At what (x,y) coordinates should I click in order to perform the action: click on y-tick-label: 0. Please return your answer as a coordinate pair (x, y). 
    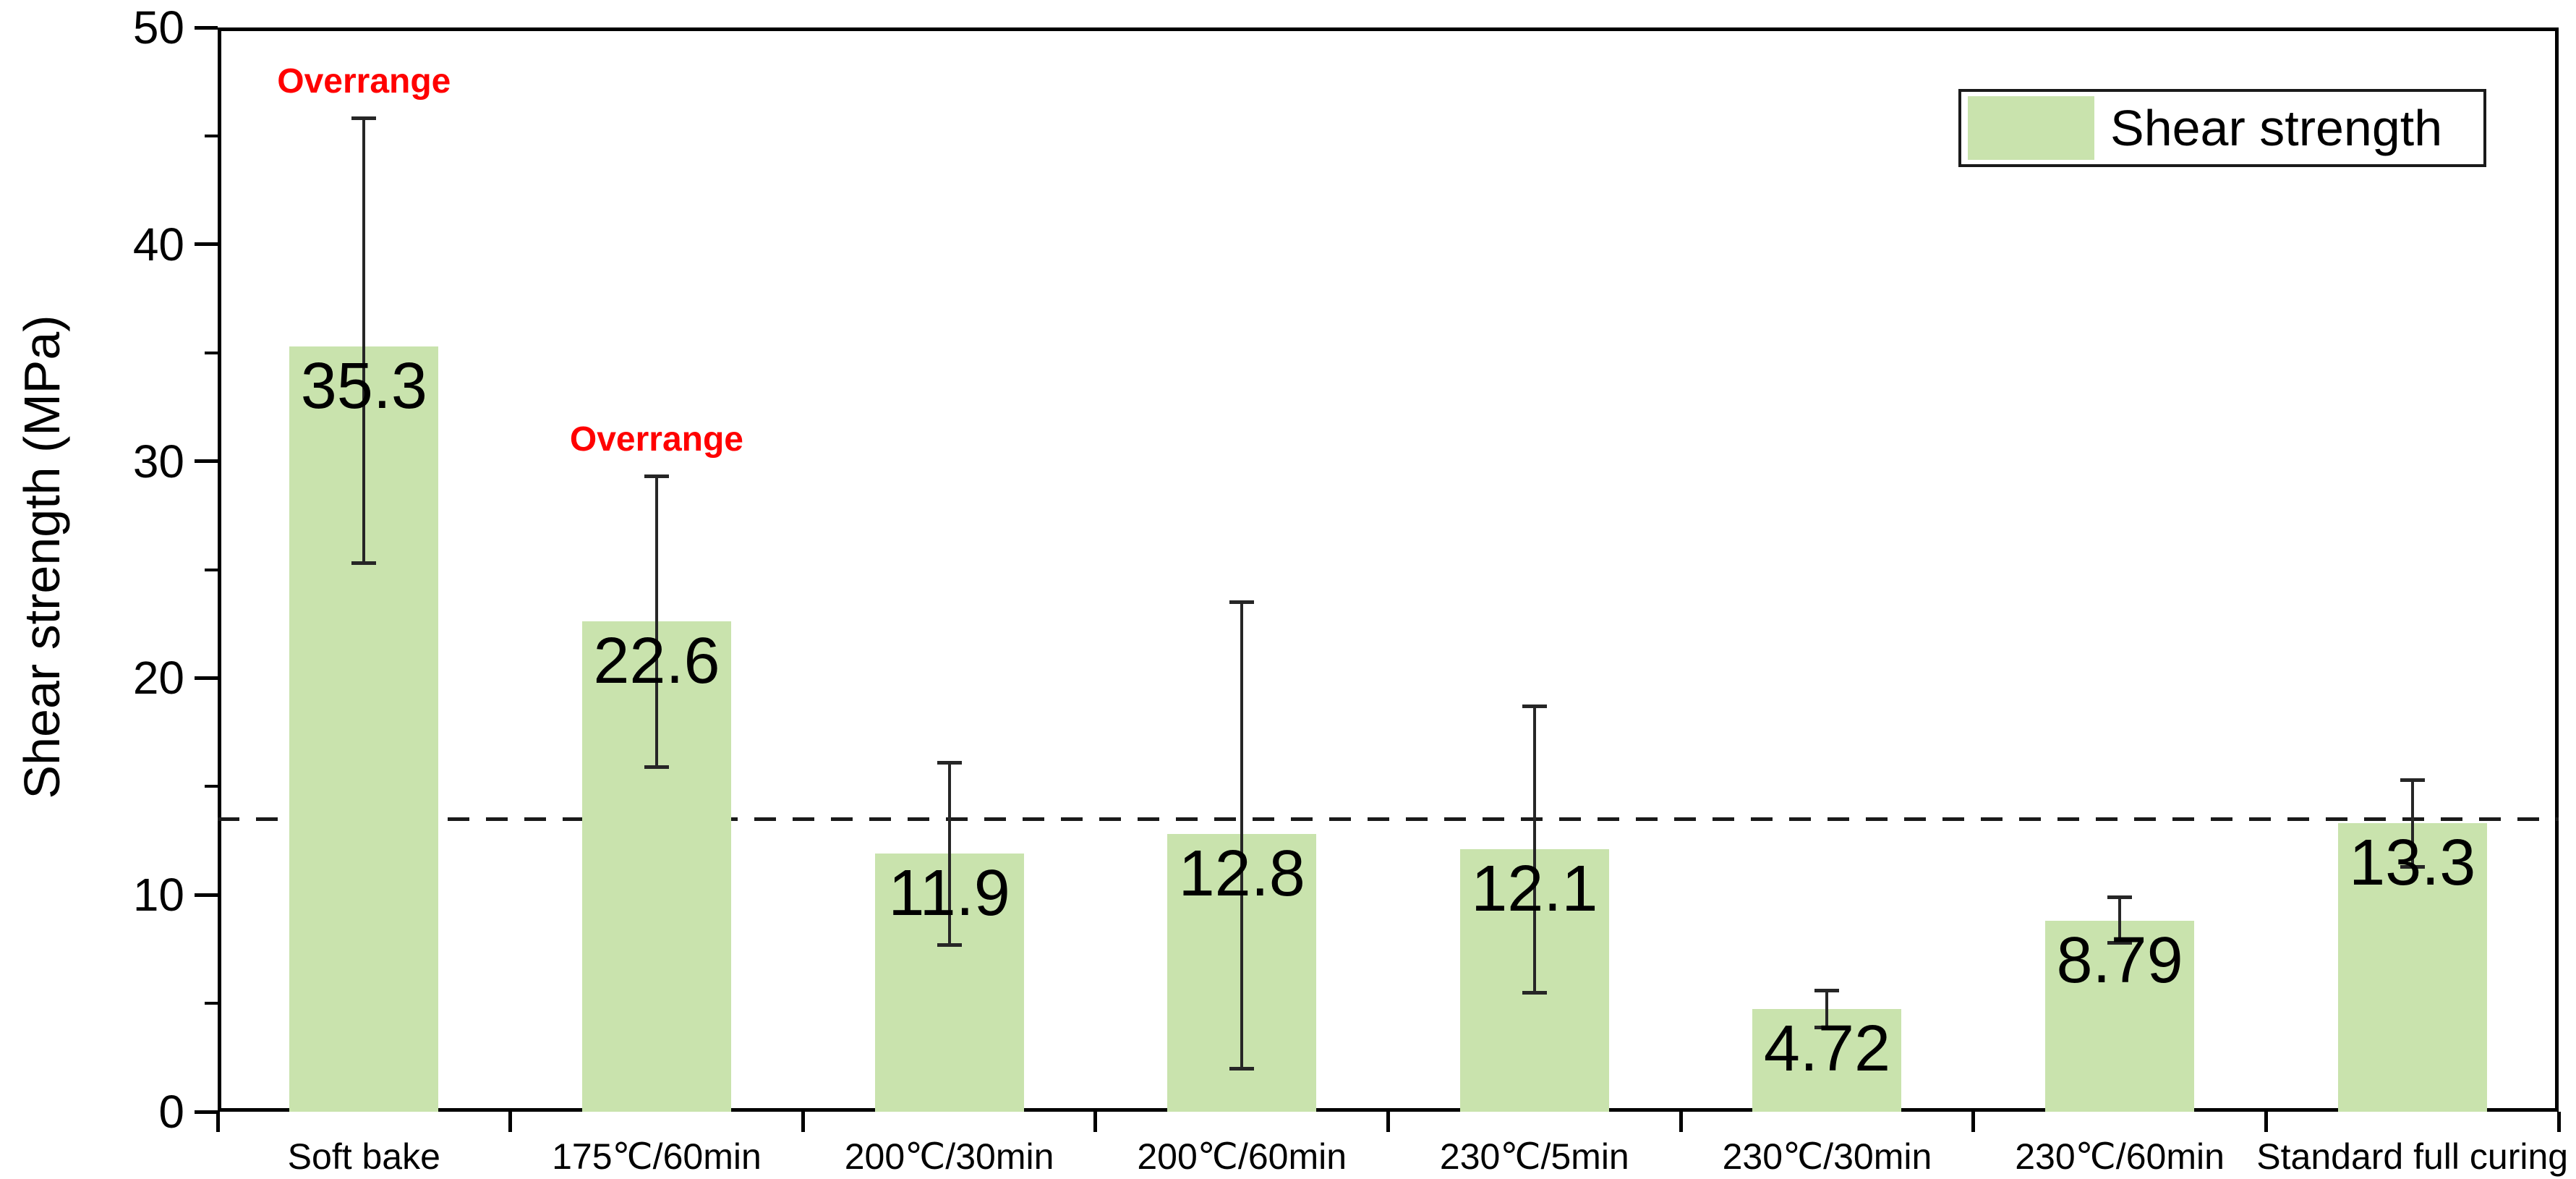
    Looking at the image, I should click on (171, 1112).